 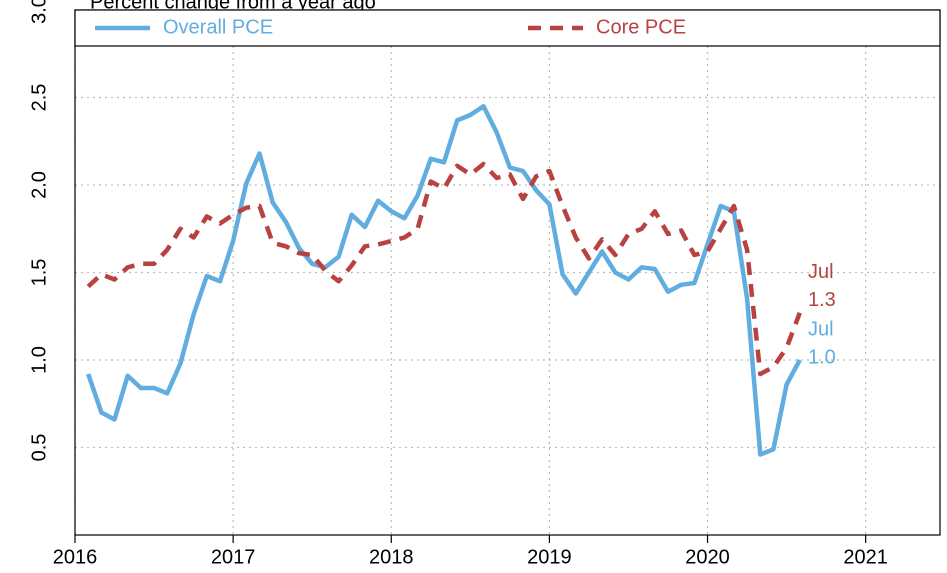 I want to click on y-tick-label: 3.0, so click(x=39, y=12).